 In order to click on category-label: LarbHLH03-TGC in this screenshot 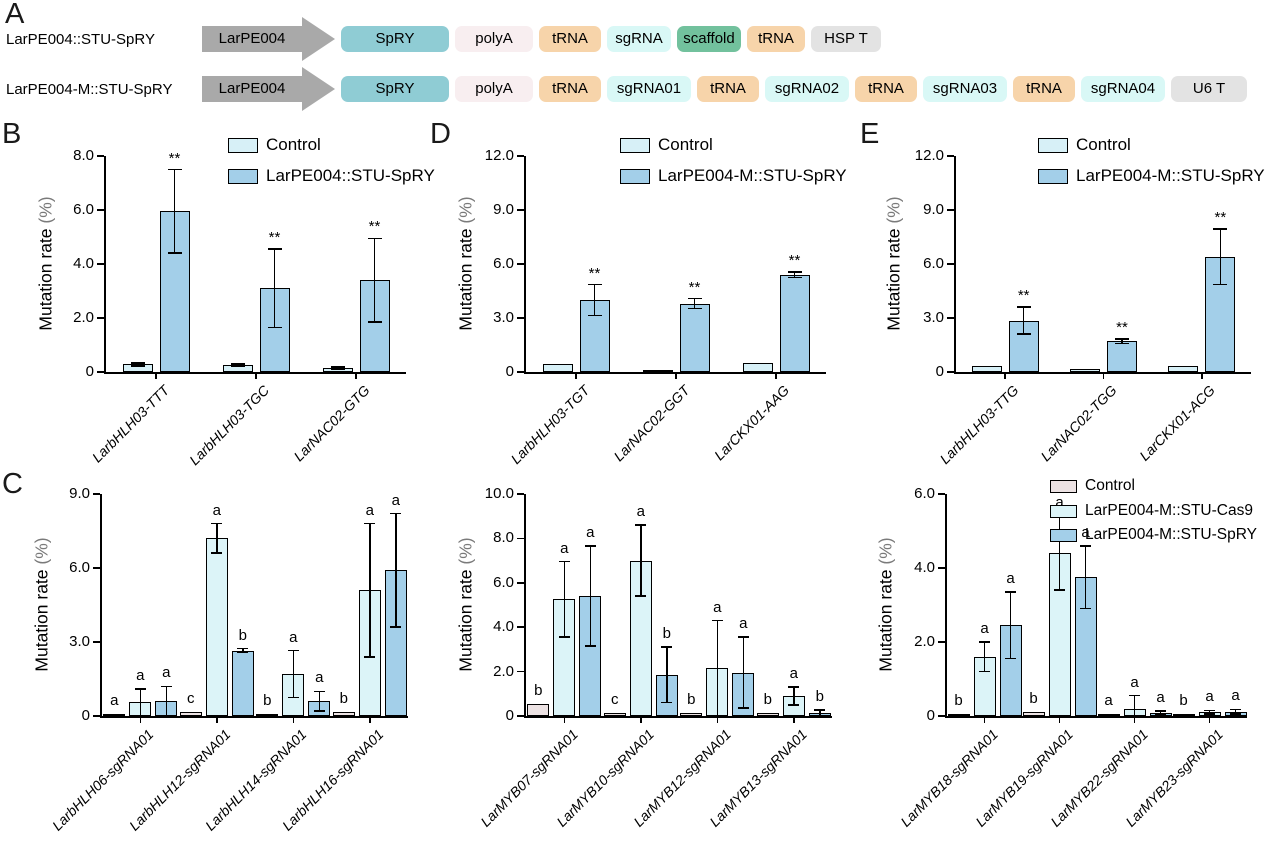, I will do `click(229, 425)`.